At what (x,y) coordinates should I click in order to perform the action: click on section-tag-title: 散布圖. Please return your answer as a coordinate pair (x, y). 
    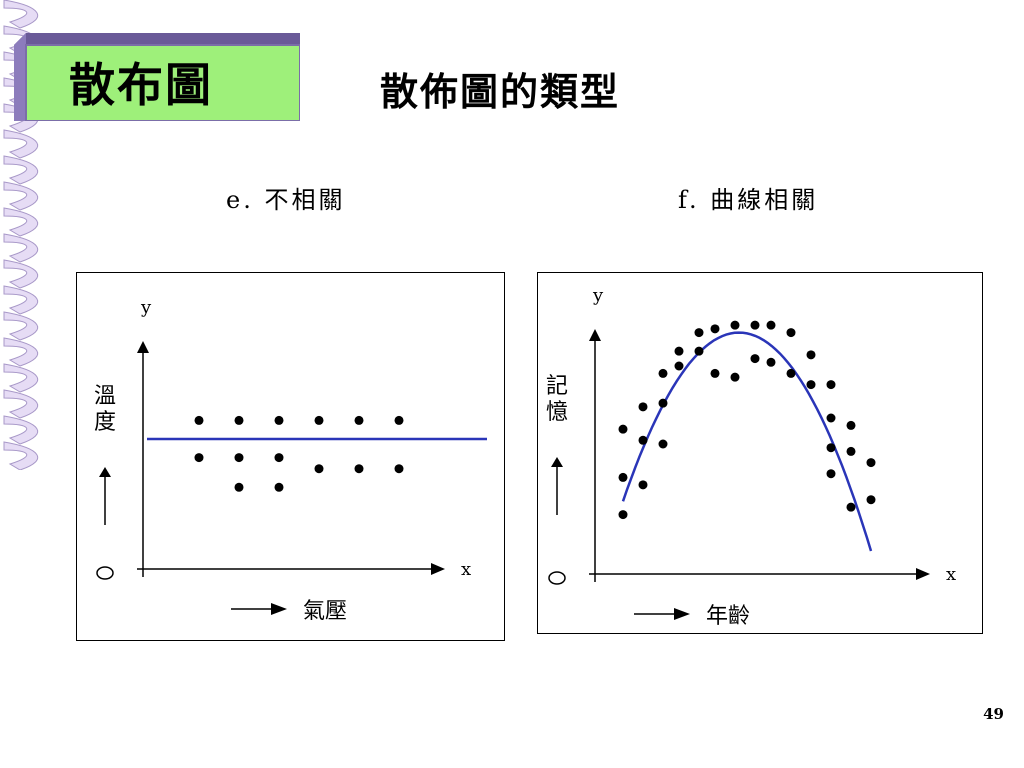
    Looking at the image, I should click on (141, 85).